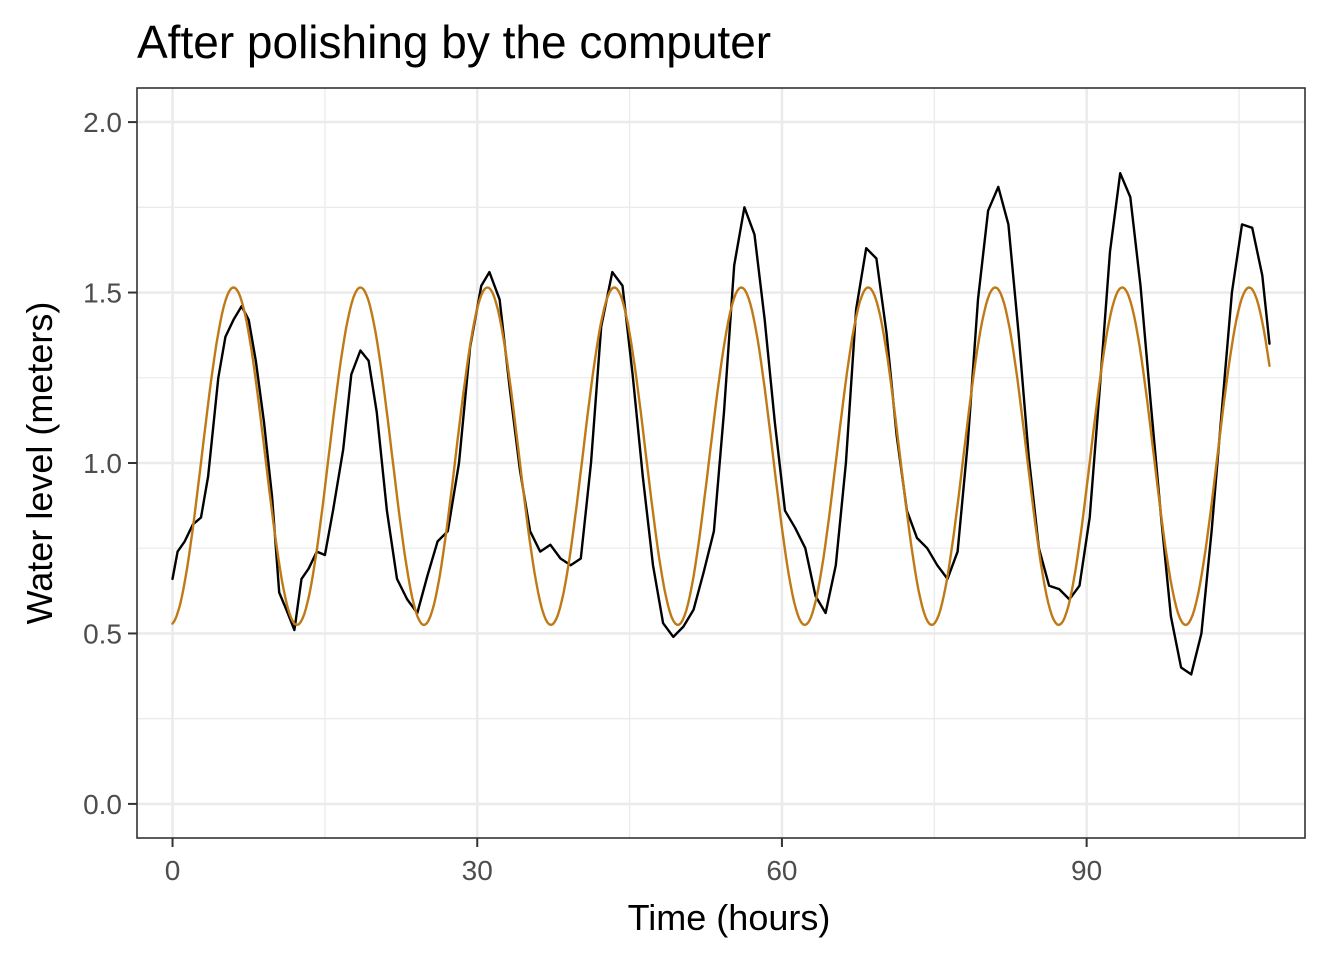  What do you see at coordinates (102, 633) in the screenshot?
I see `y-tick-label: 0.5` at bounding box center [102, 633].